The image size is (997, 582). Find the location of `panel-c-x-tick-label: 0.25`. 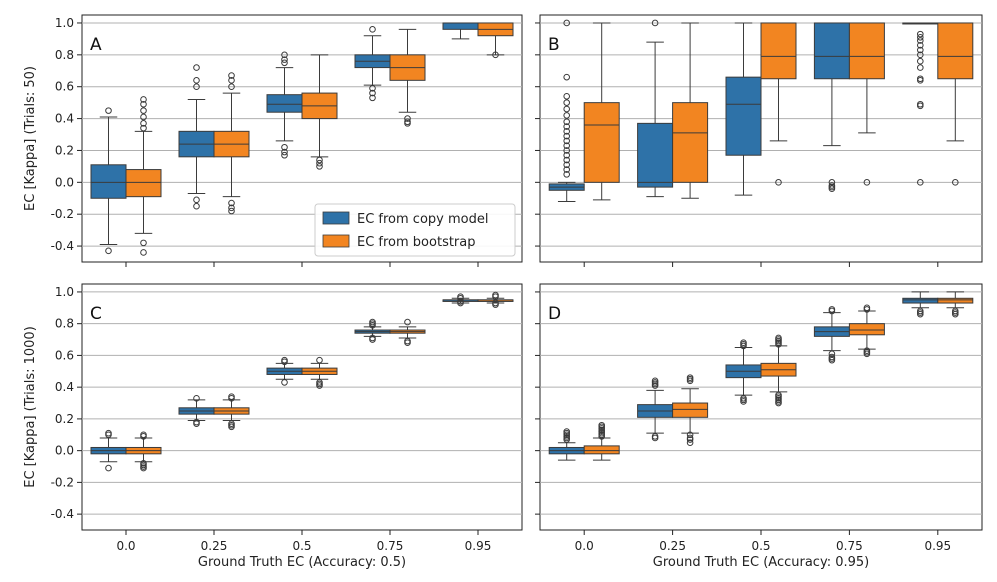

panel-c-x-tick-label: 0.25 is located at coordinates (214, 546).